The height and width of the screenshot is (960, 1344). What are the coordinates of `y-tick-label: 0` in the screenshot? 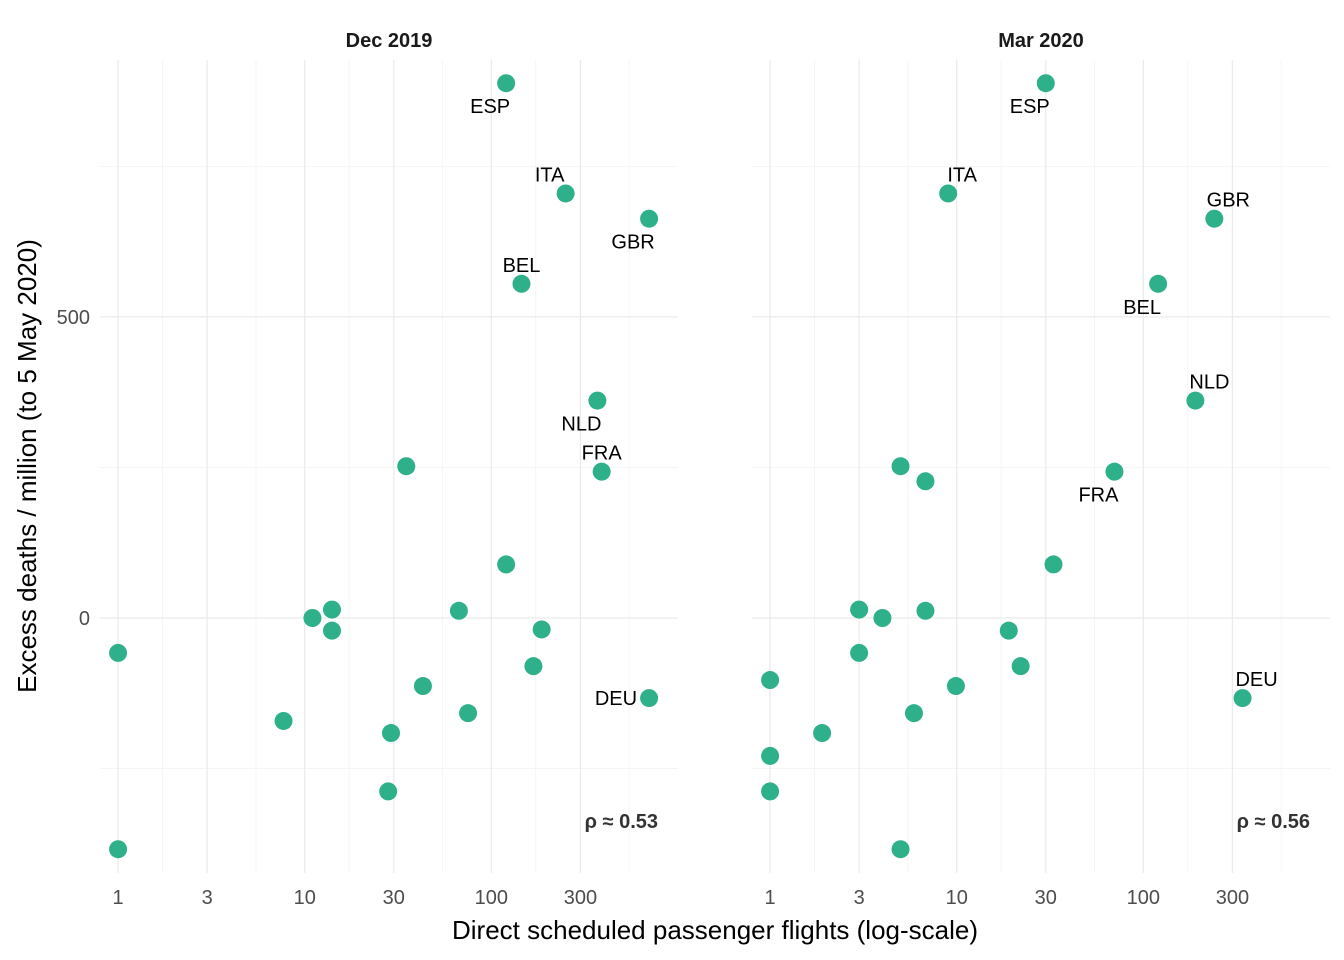 It's located at (84, 619).